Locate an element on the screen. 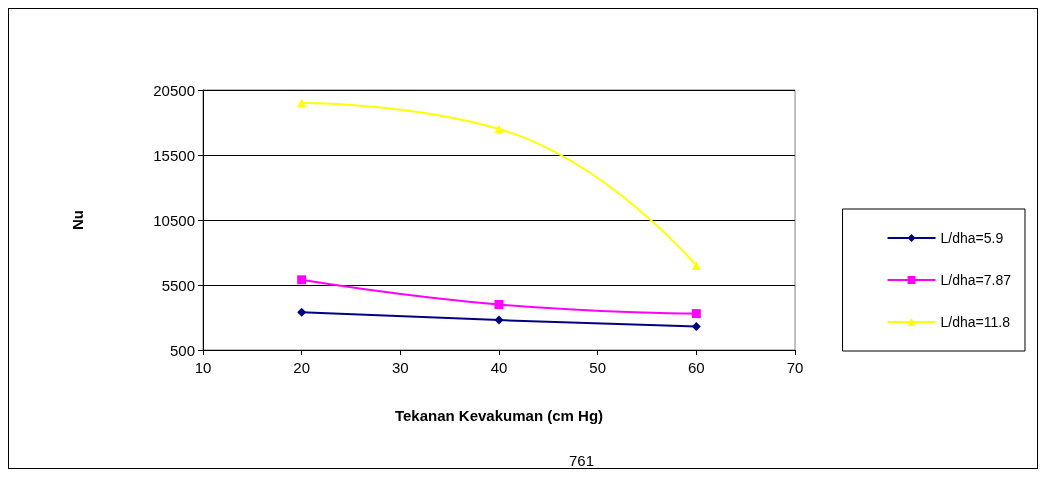  y-tick-label: 10500 is located at coordinates (174, 220).